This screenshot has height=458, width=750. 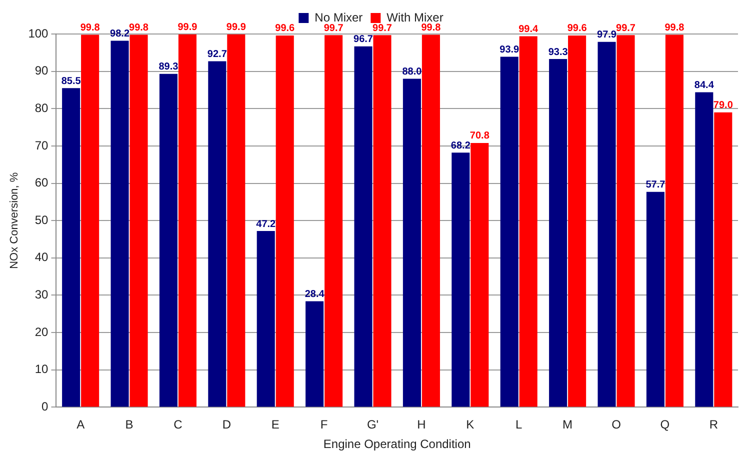 I want to click on x-tick-label: O, so click(x=616, y=425).